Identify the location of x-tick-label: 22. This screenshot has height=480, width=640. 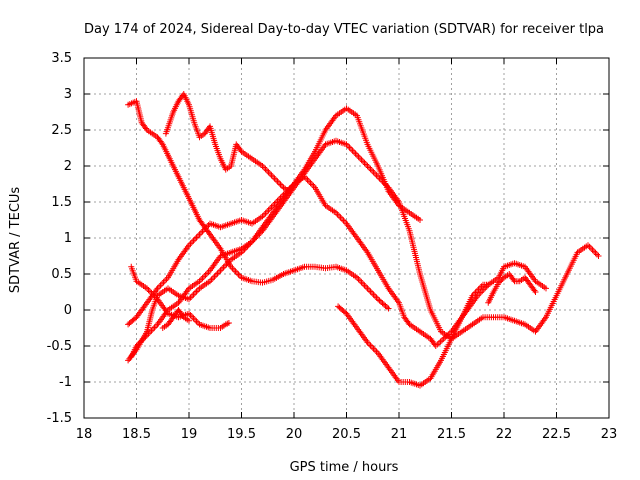
(504, 434).